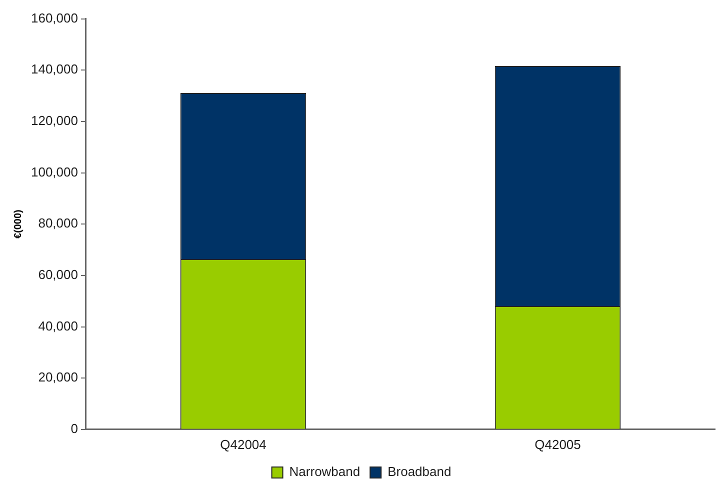  What do you see at coordinates (420, 472) in the screenshot?
I see `legend-label: Broadband` at bounding box center [420, 472].